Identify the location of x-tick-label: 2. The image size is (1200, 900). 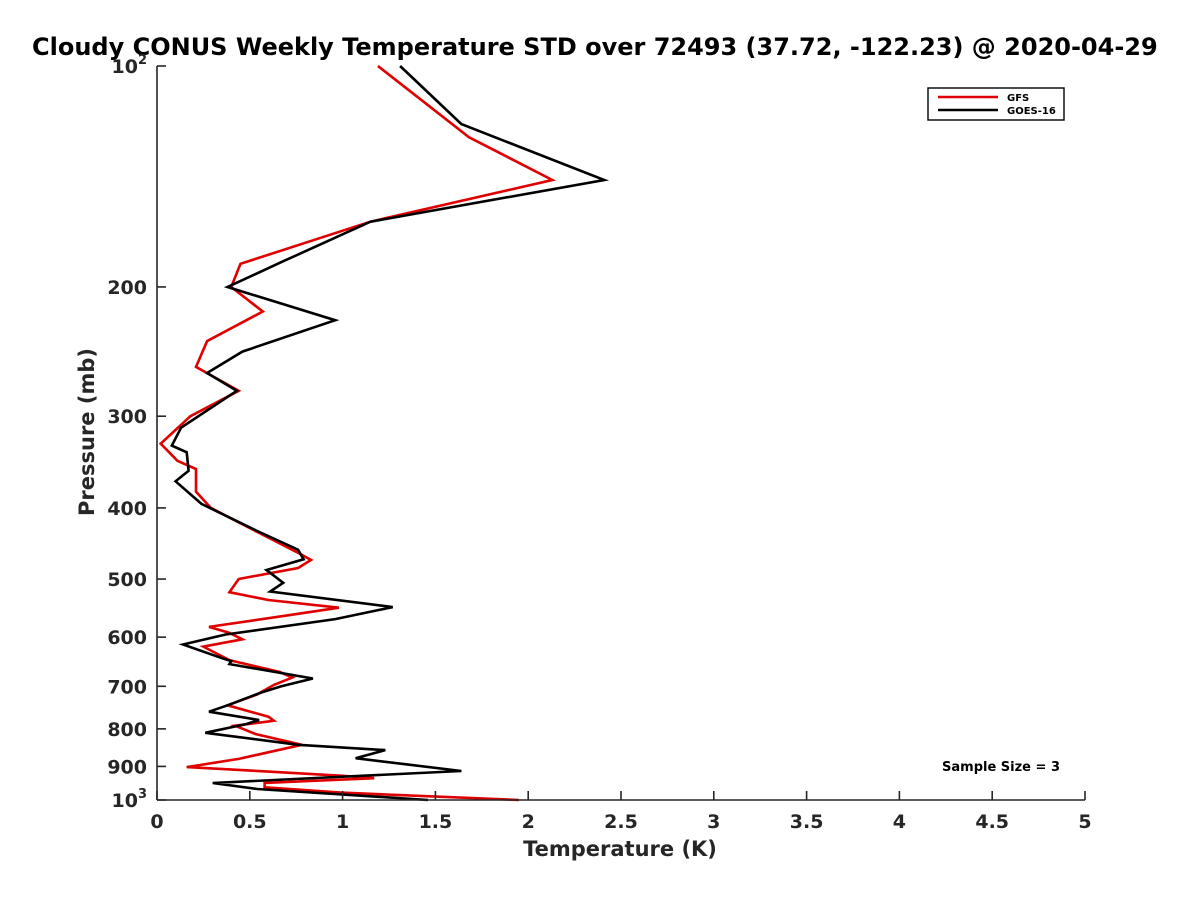
(528, 822).